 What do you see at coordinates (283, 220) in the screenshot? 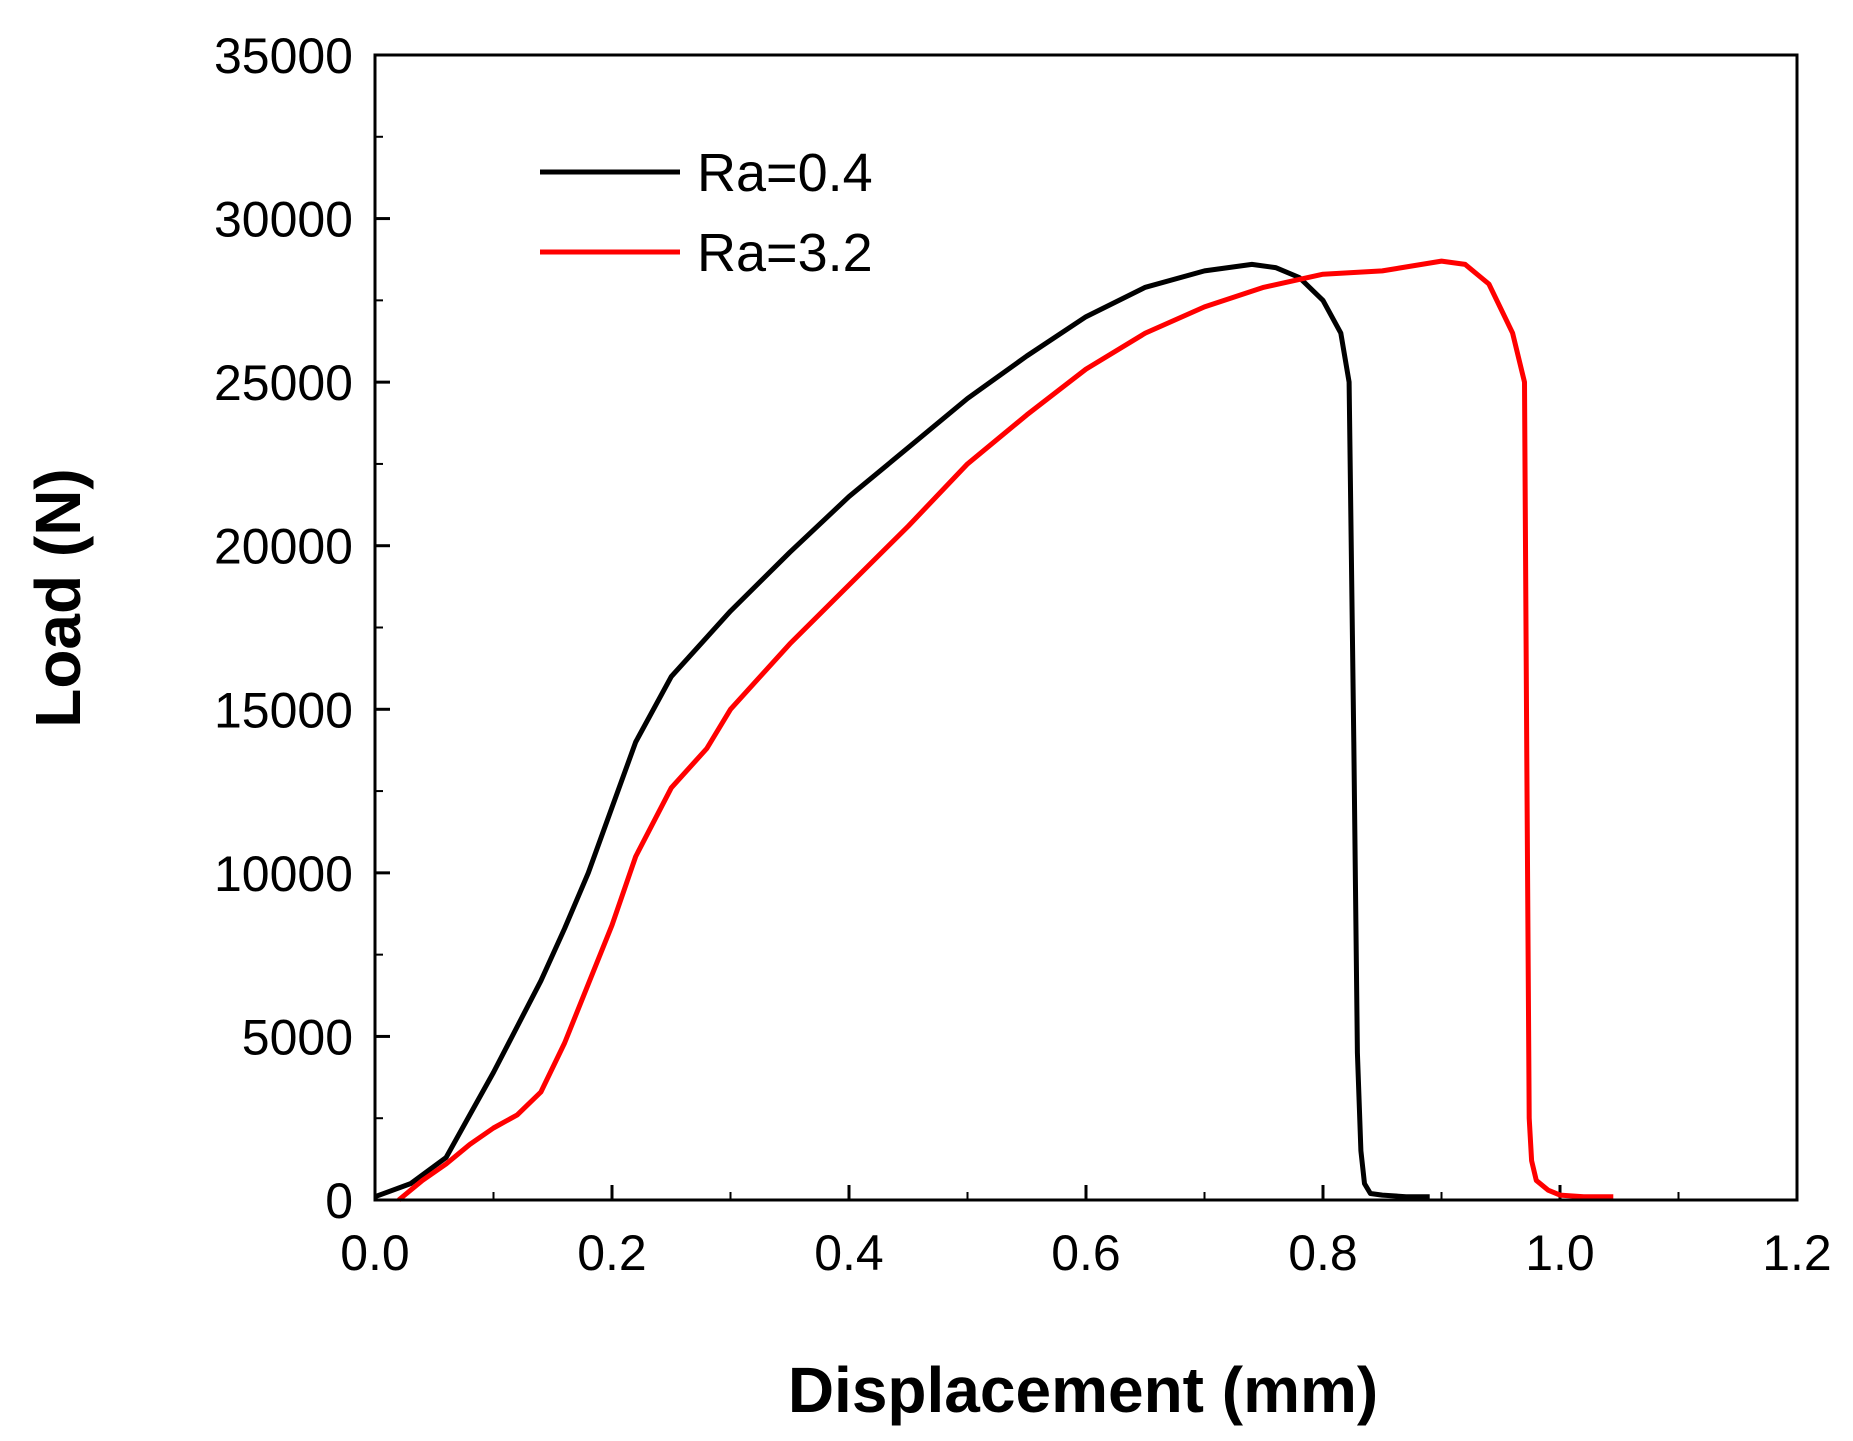
I see `y-tick-label: 30000` at bounding box center [283, 220].